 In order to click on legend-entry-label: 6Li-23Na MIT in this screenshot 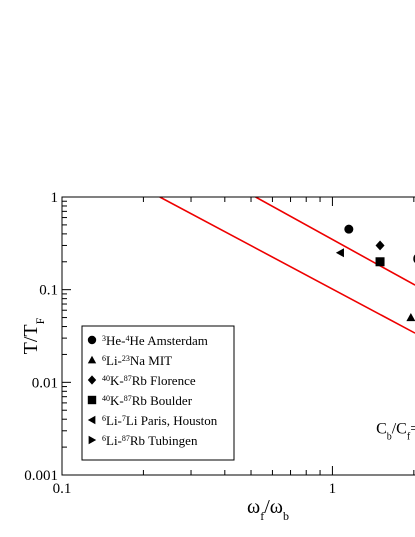, I will do `click(137, 360)`.